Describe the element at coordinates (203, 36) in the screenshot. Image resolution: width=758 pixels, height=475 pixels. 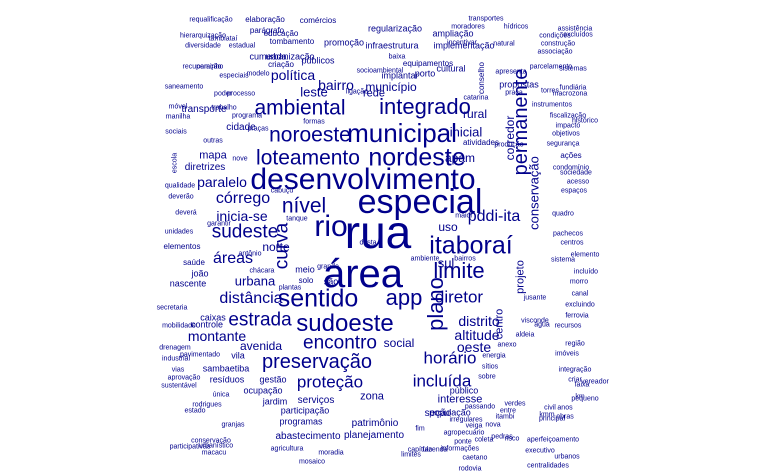
I see `cloud-word: hierarquização` at that location.